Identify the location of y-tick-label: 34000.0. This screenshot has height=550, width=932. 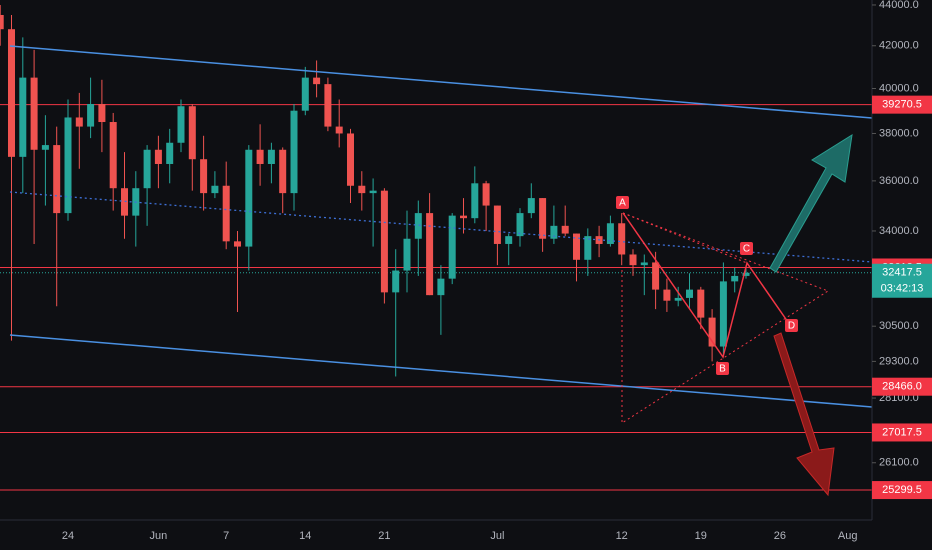
(899, 231).